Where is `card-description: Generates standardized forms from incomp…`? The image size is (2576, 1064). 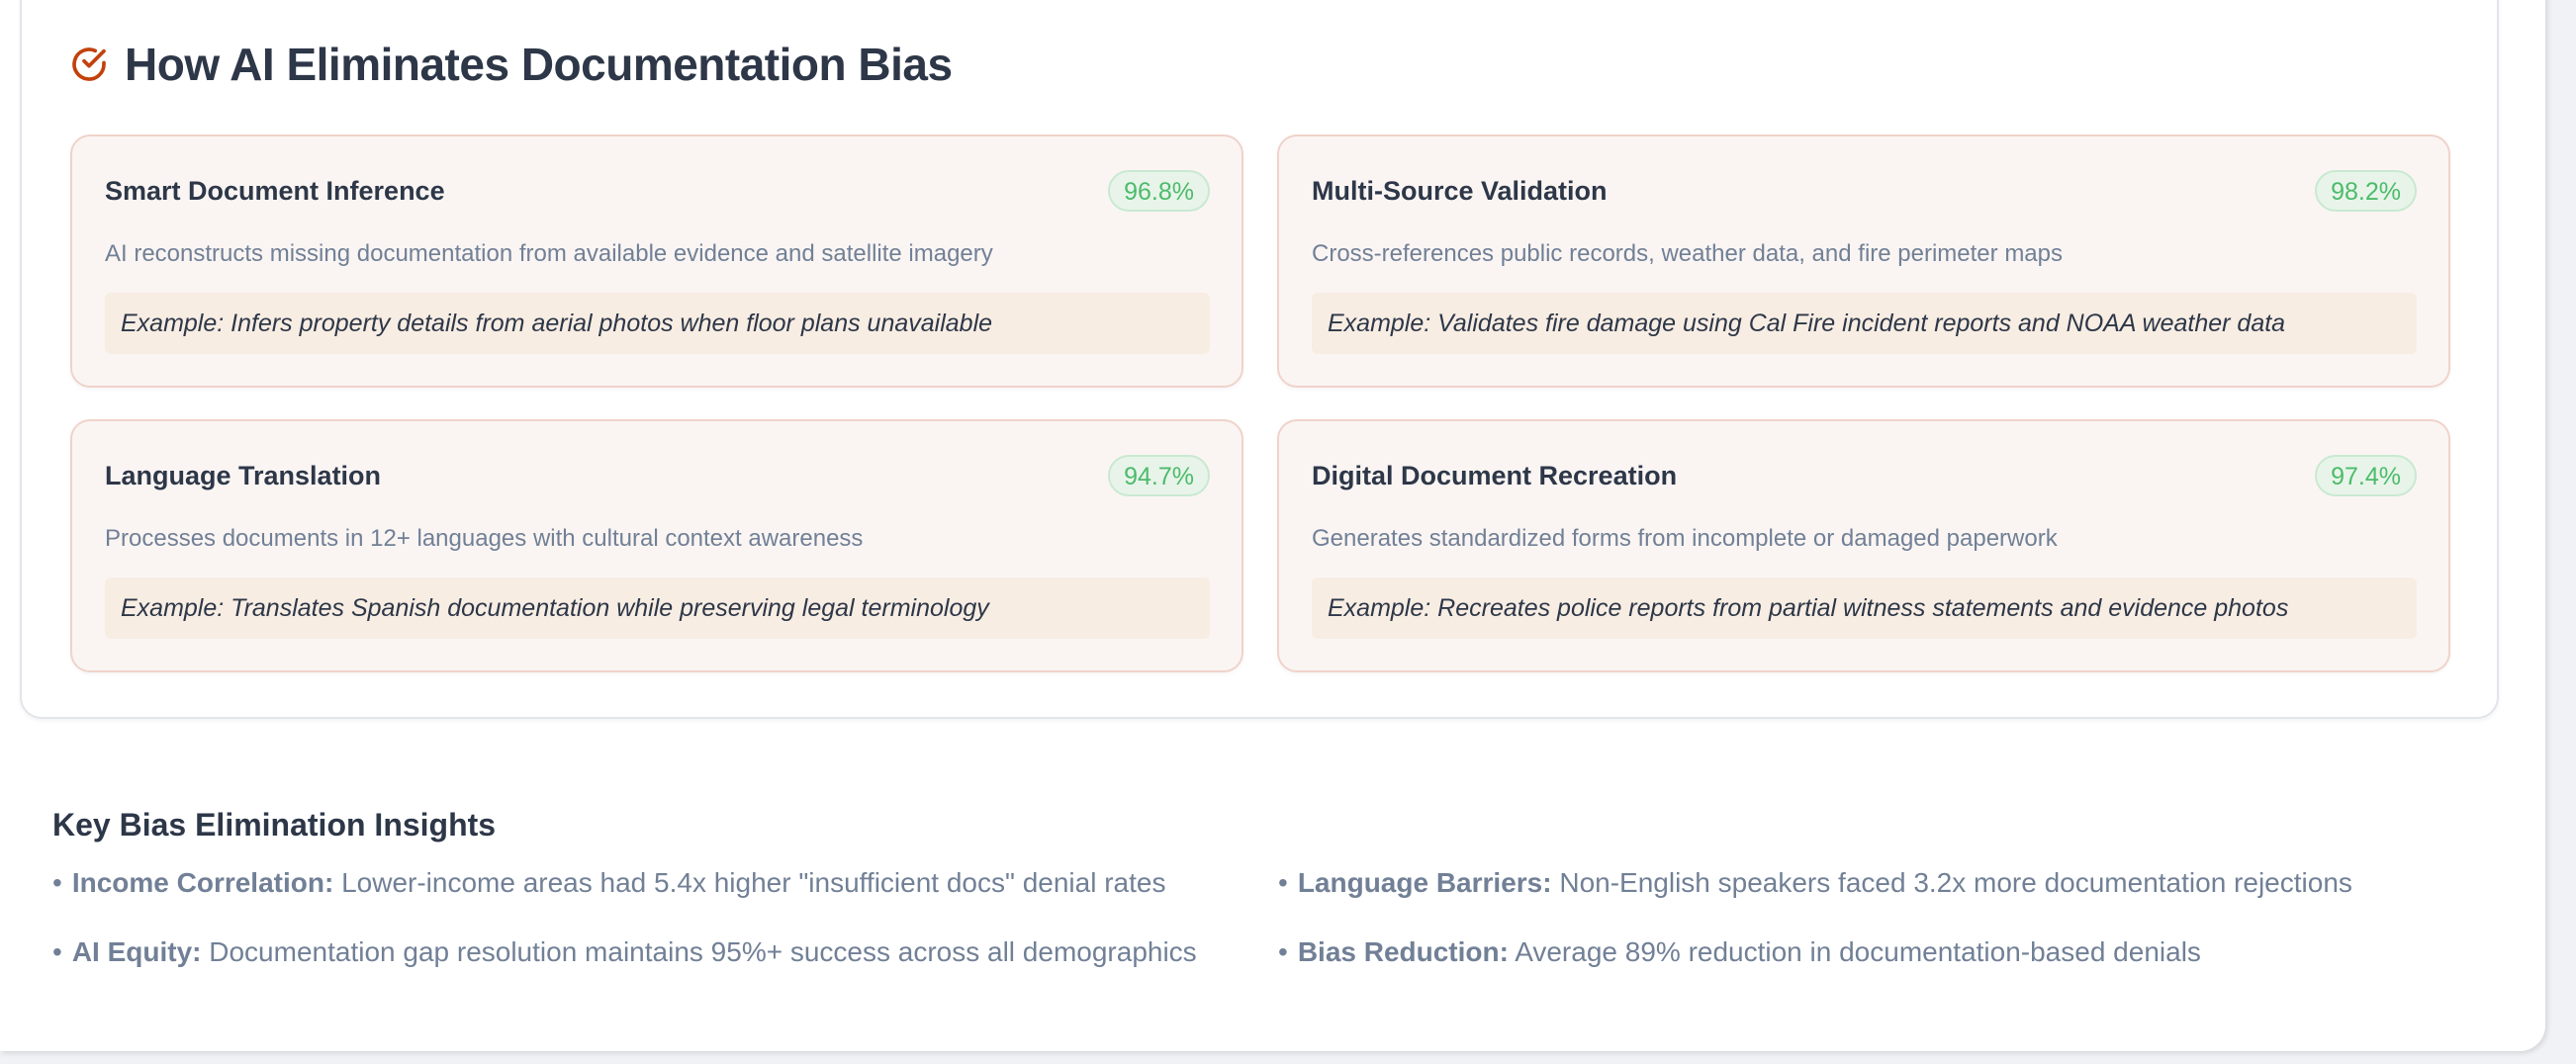 card-description: Generates standardized forms from incomp… is located at coordinates (1685, 538).